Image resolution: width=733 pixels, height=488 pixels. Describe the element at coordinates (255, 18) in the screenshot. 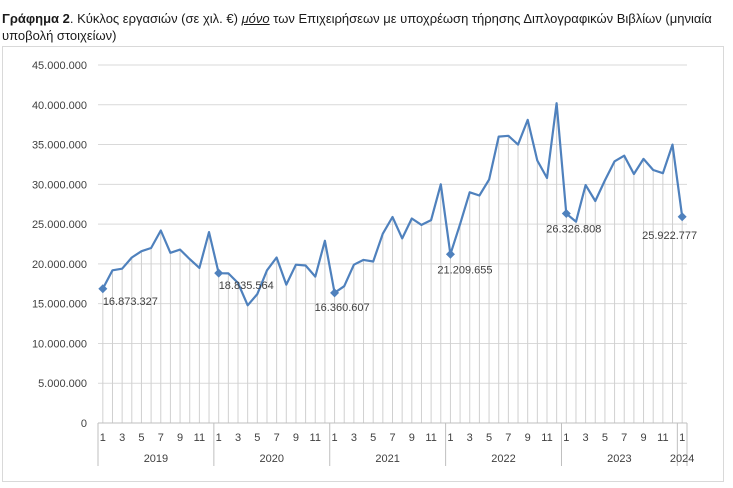

I see `caption-emphasis: μόνο` at that location.